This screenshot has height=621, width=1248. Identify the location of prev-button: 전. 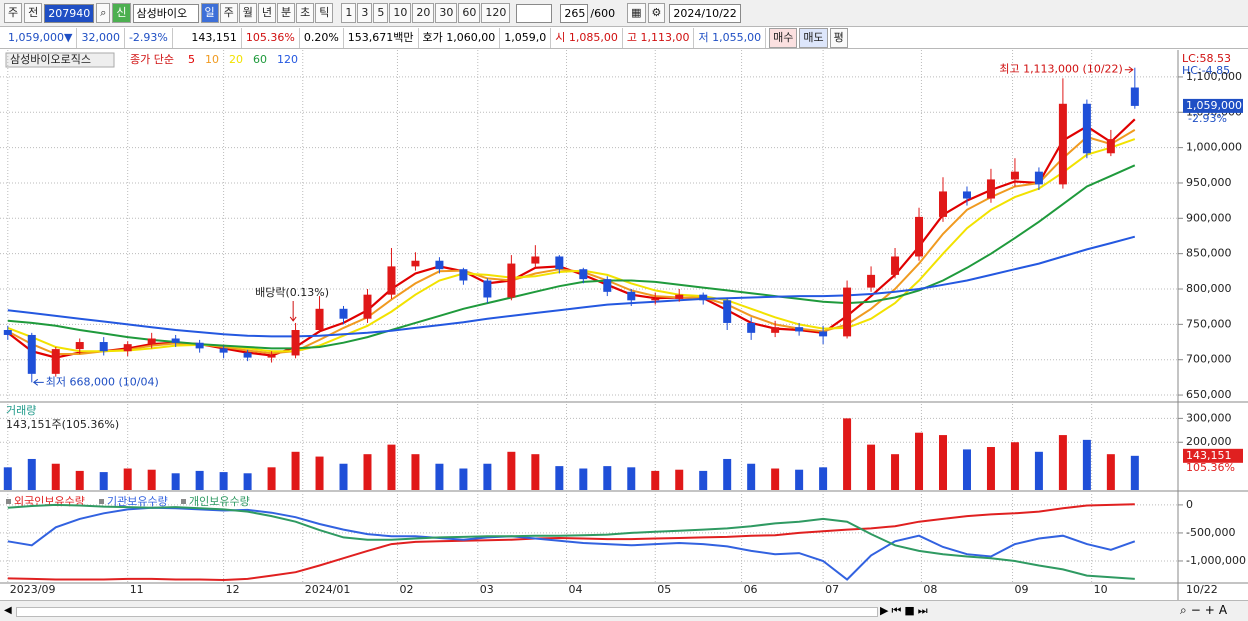
(33, 13).